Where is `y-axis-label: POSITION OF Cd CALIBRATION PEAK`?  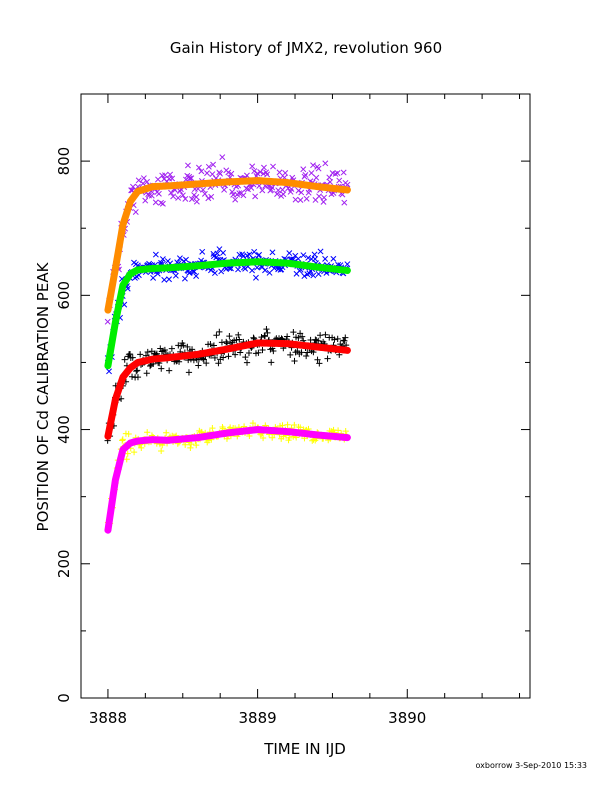 y-axis-label: POSITION OF Cd CALIBRATION PEAK is located at coordinates (43, 396).